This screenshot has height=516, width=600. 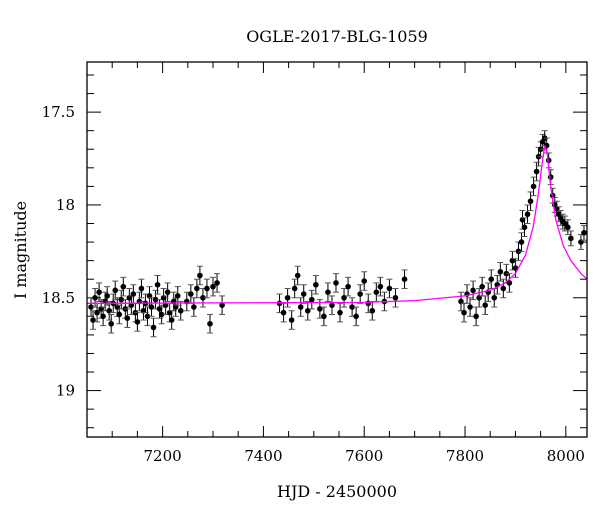 I want to click on x-tick-label: 7600, so click(x=364, y=456).